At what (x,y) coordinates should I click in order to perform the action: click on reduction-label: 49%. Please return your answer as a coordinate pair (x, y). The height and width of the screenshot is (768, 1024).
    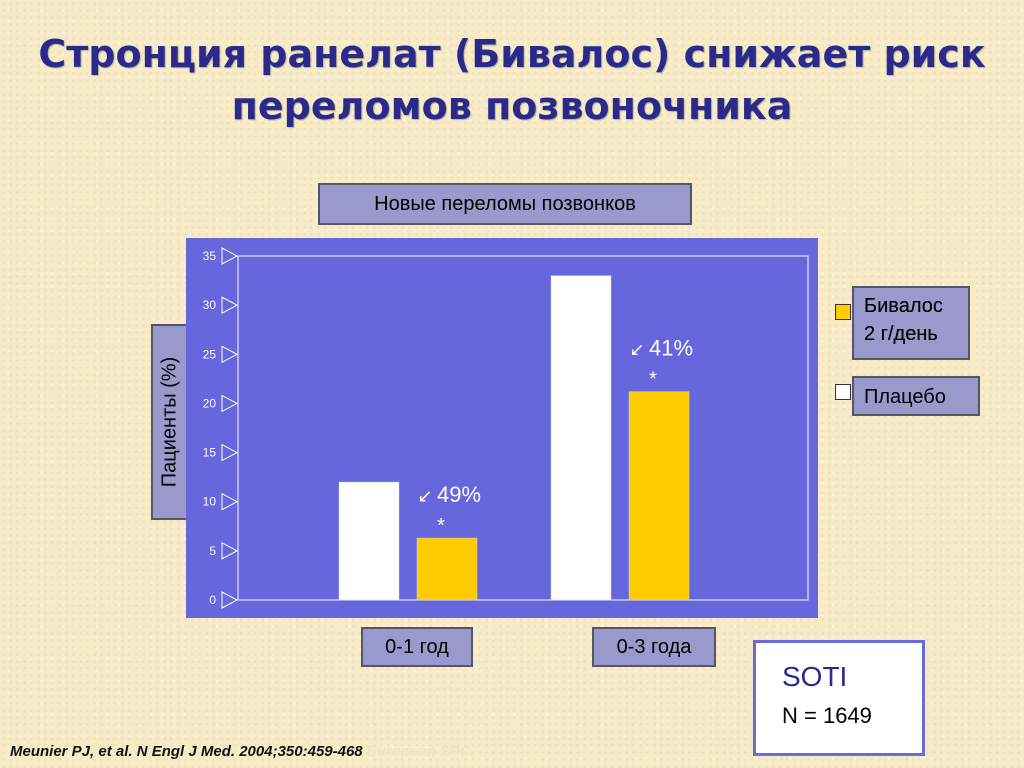
    Looking at the image, I should click on (459, 494).